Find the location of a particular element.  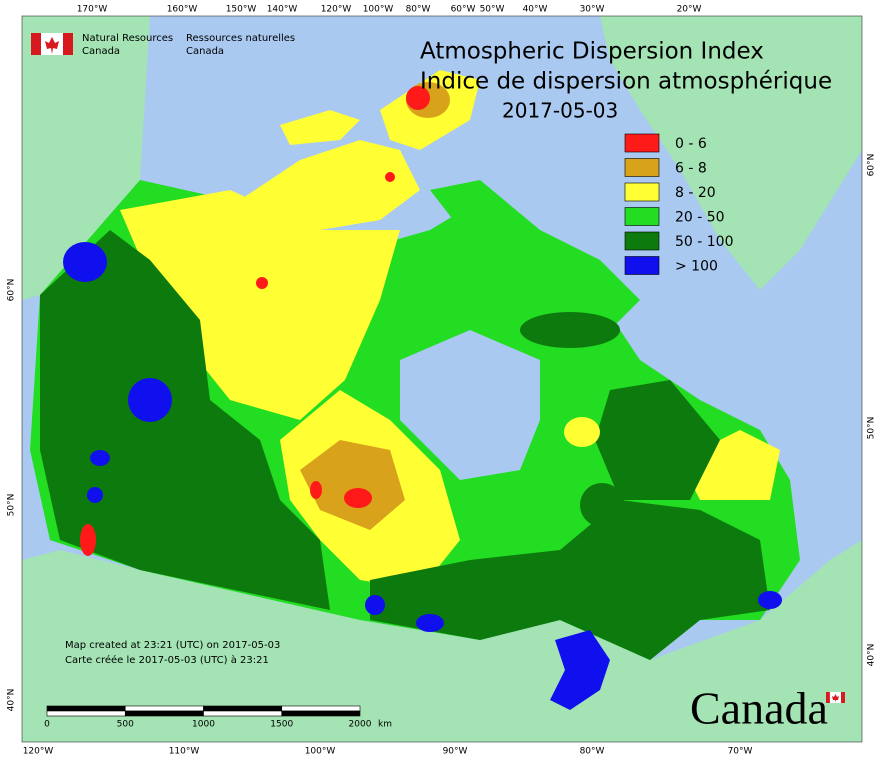

graticule-label: 90°W is located at coordinates (455, 752).